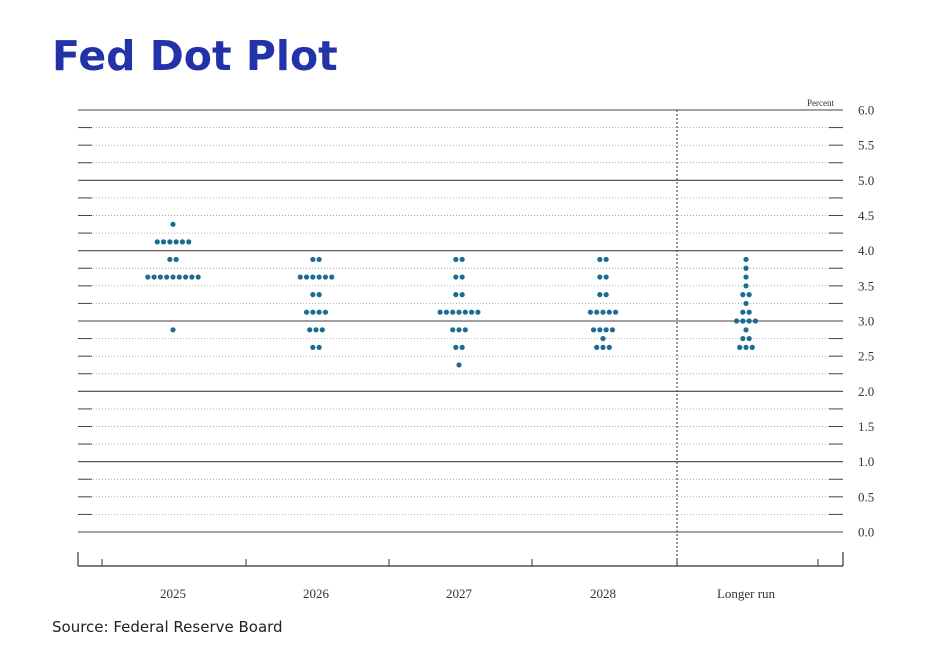  Describe the element at coordinates (866, 356) in the screenshot. I see `y-tick-label: 2.5` at that location.